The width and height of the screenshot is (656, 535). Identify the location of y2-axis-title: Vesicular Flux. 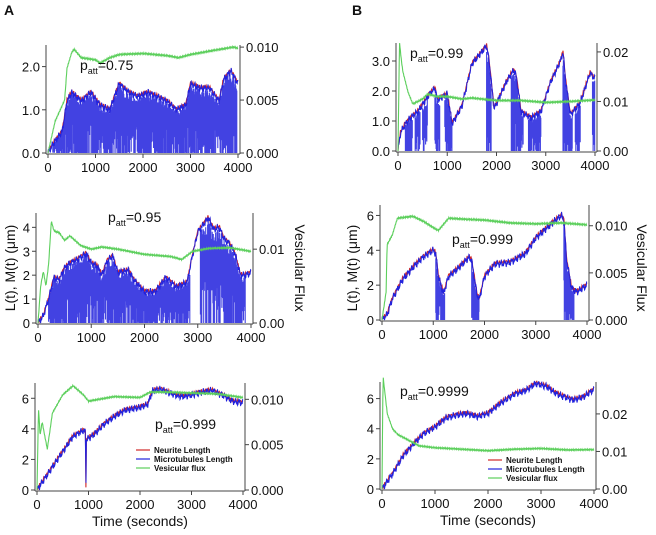
(642, 267).